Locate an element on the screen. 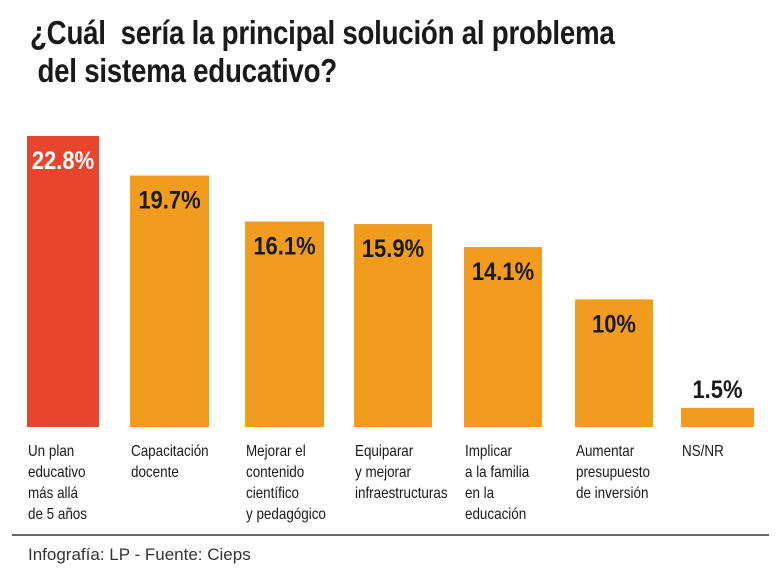  category-label: a la familia is located at coordinates (497, 472).